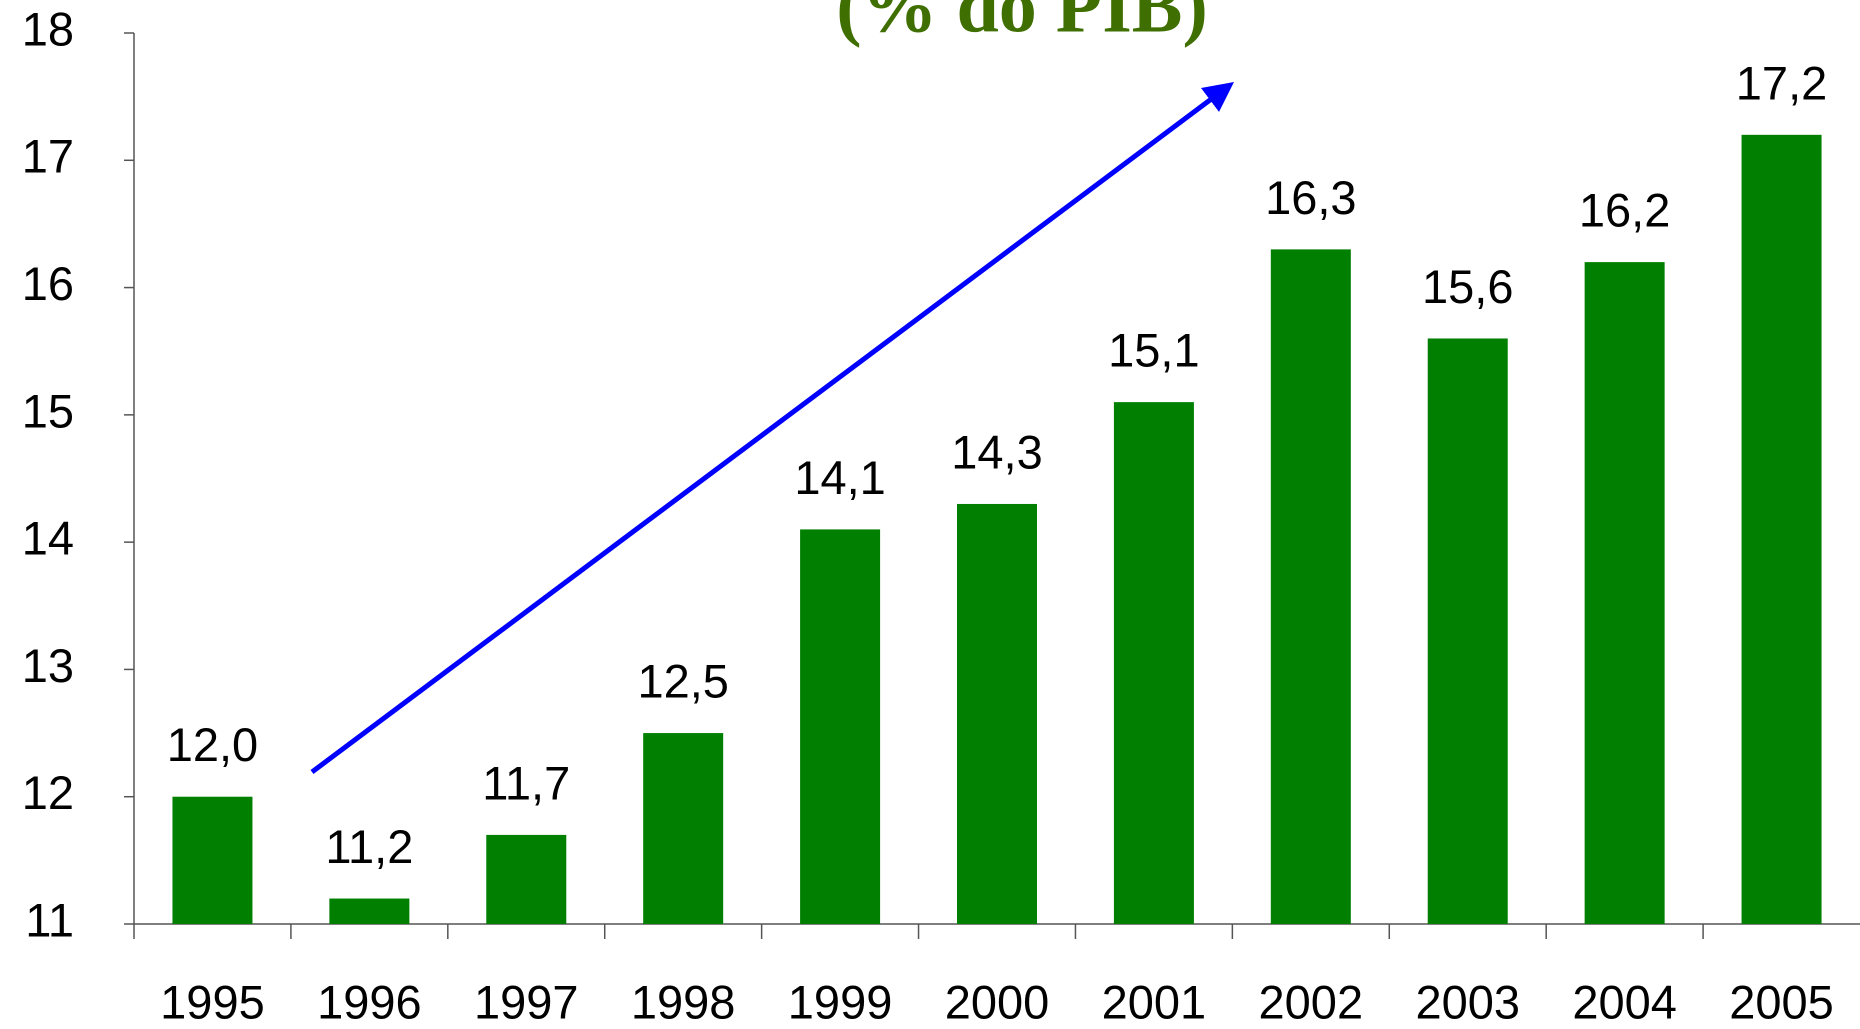 This screenshot has width=1860, height=1029. Describe the element at coordinates (48, 792) in the screenshot. I see `y-tick-label: 12` at that location.